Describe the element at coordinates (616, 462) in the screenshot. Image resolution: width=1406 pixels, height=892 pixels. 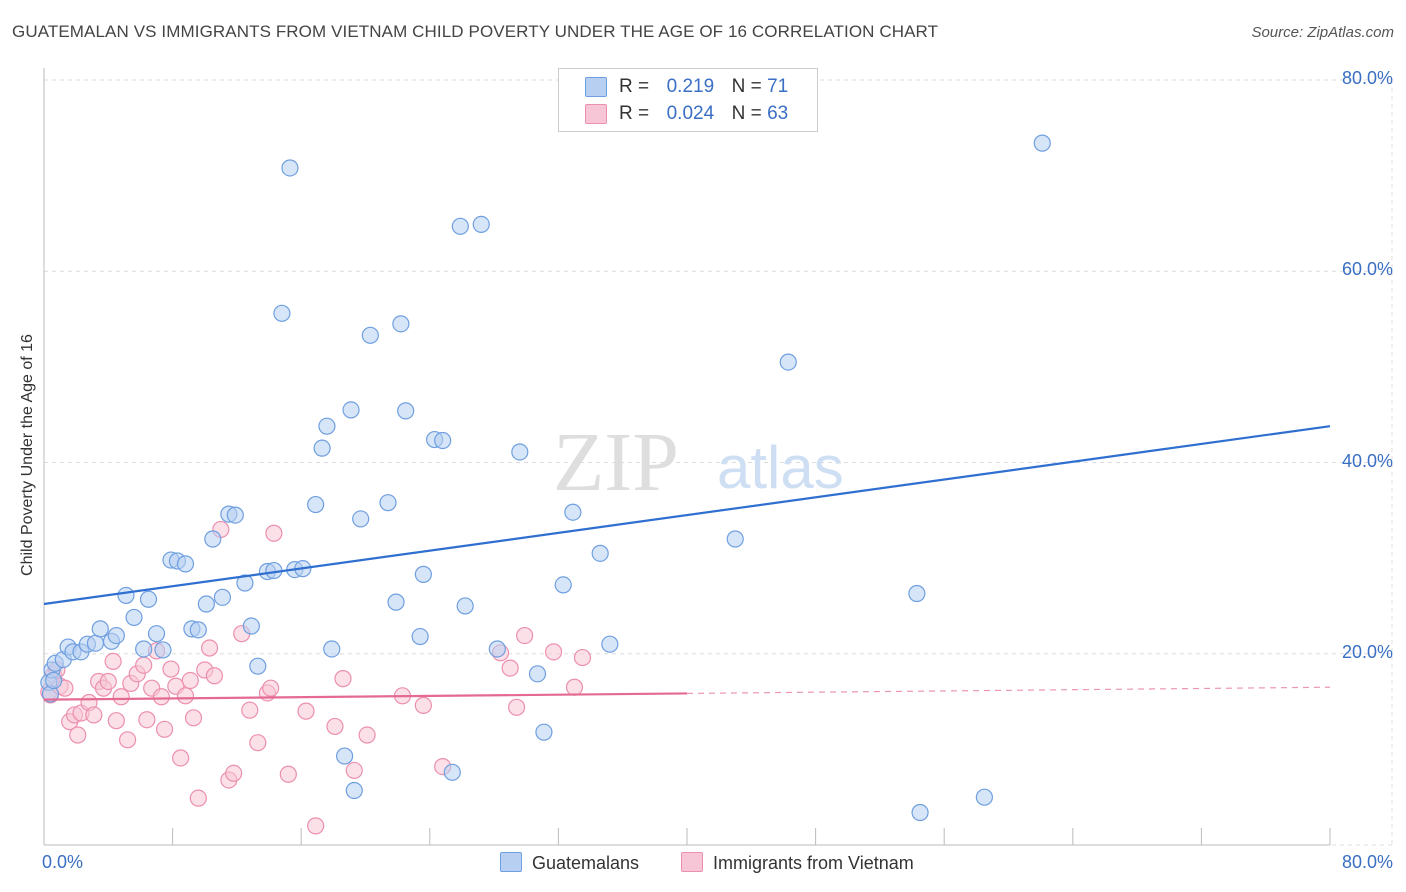
I see `watermark-zip: ZIP` at that location.